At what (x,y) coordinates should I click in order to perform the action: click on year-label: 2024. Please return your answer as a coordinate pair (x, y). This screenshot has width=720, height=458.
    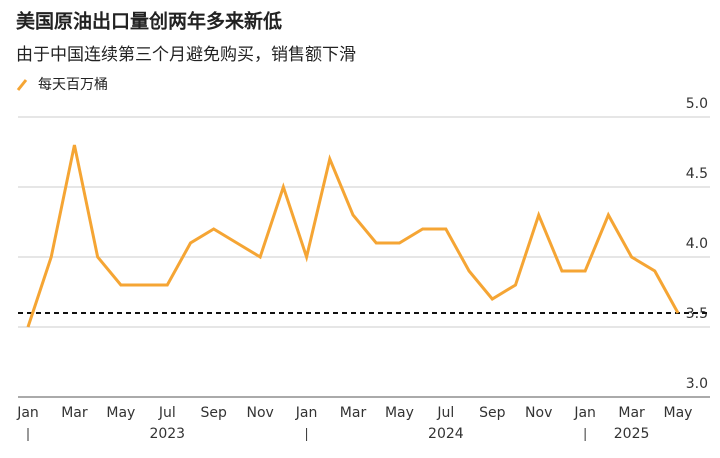
    Looking at the image, I should click on (446, 434).